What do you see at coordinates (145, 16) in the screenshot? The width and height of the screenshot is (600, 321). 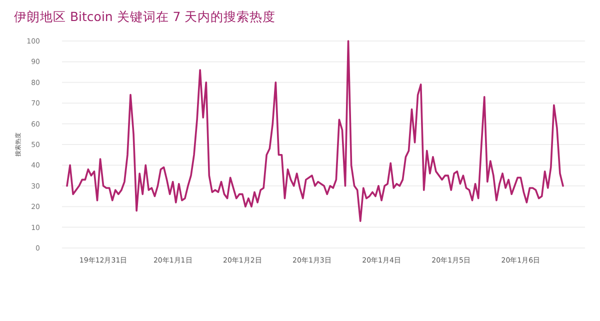 I see `chart-title: 伊朗地区 Bitcoin 关键词在 7 天内的搜索热度` at bounding box center [145, 16].